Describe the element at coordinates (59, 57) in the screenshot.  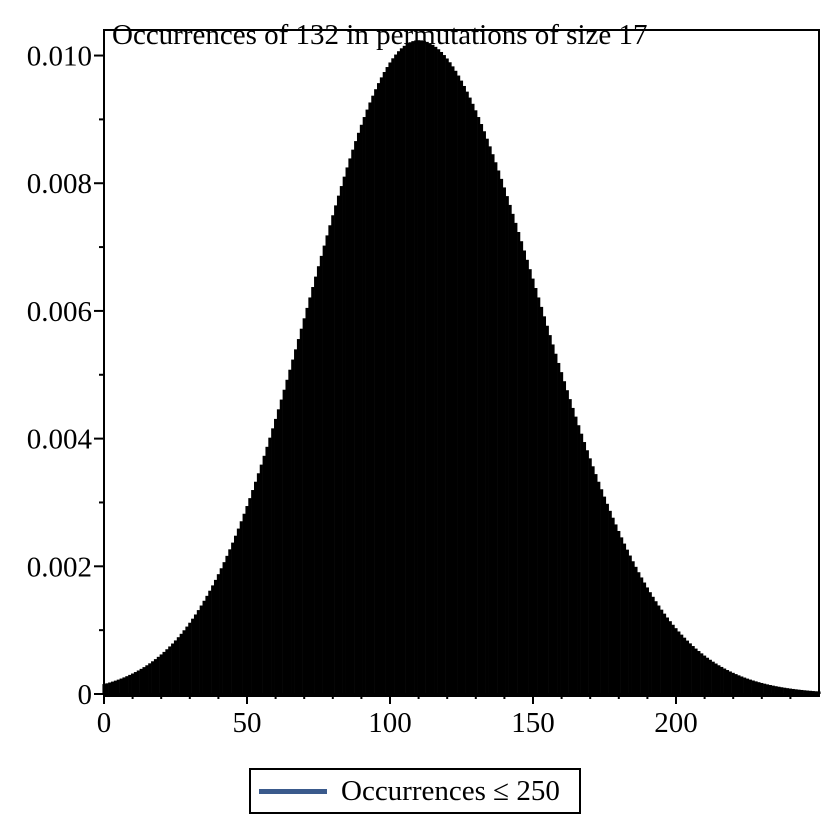
I see `y-tick-label: 0.010` at that location.